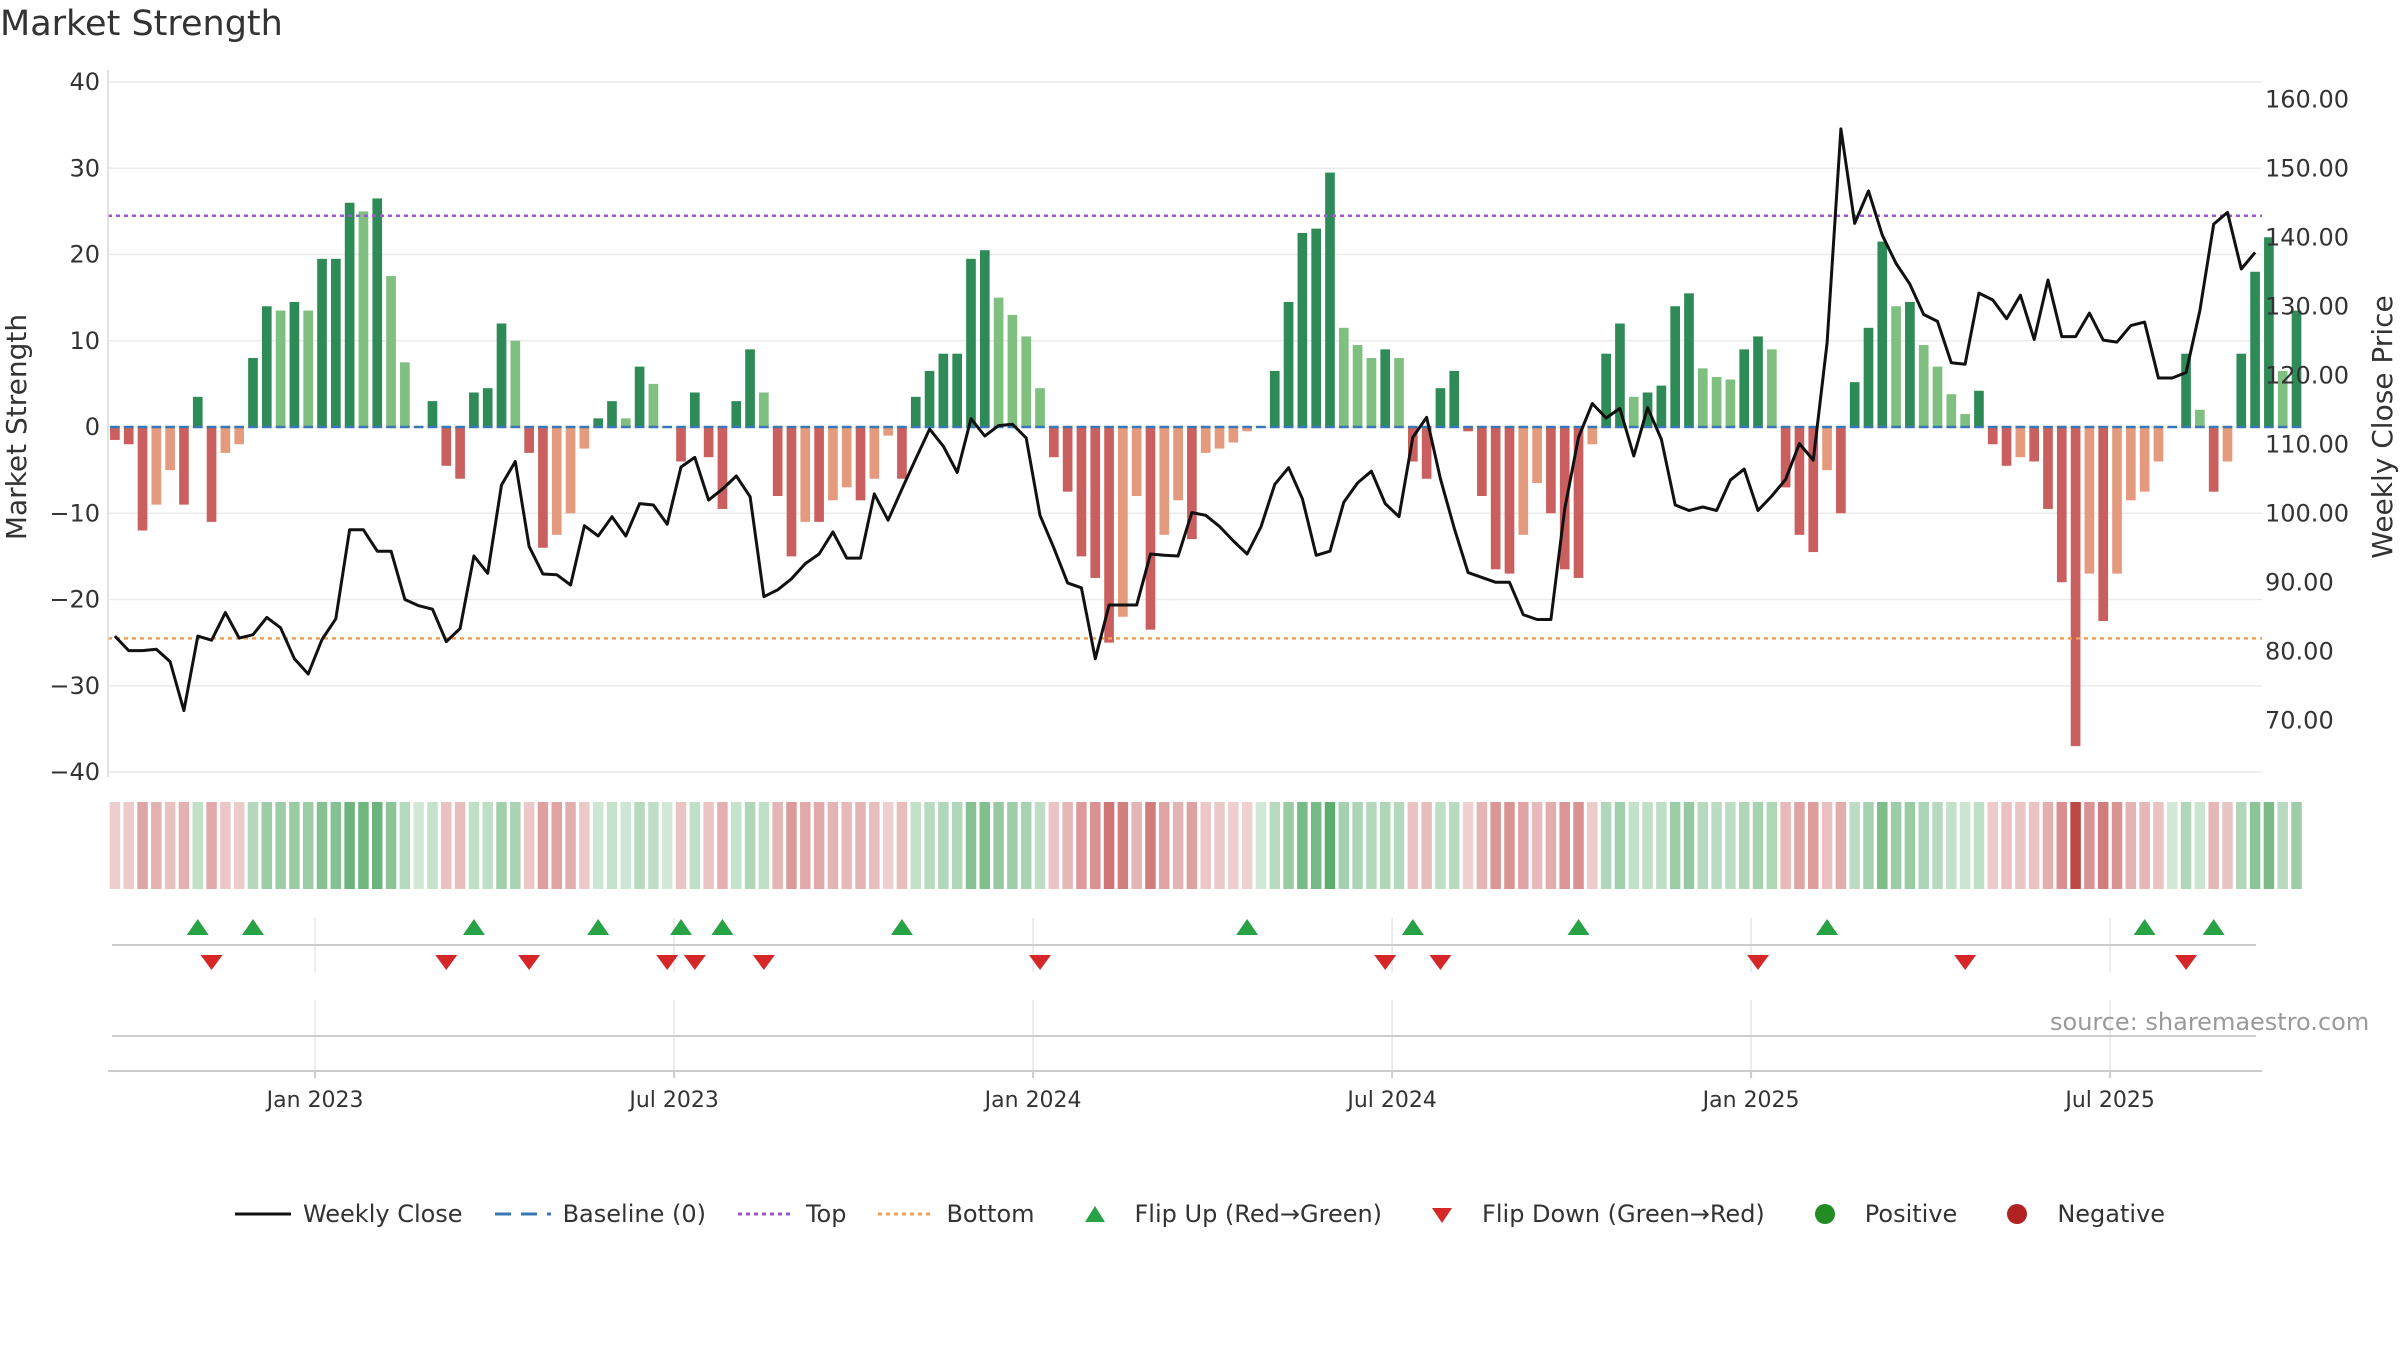 This screenshot has height=1350, width=2400. I want to click on y-right-tick-label: 110.00, so click(2307, 444).